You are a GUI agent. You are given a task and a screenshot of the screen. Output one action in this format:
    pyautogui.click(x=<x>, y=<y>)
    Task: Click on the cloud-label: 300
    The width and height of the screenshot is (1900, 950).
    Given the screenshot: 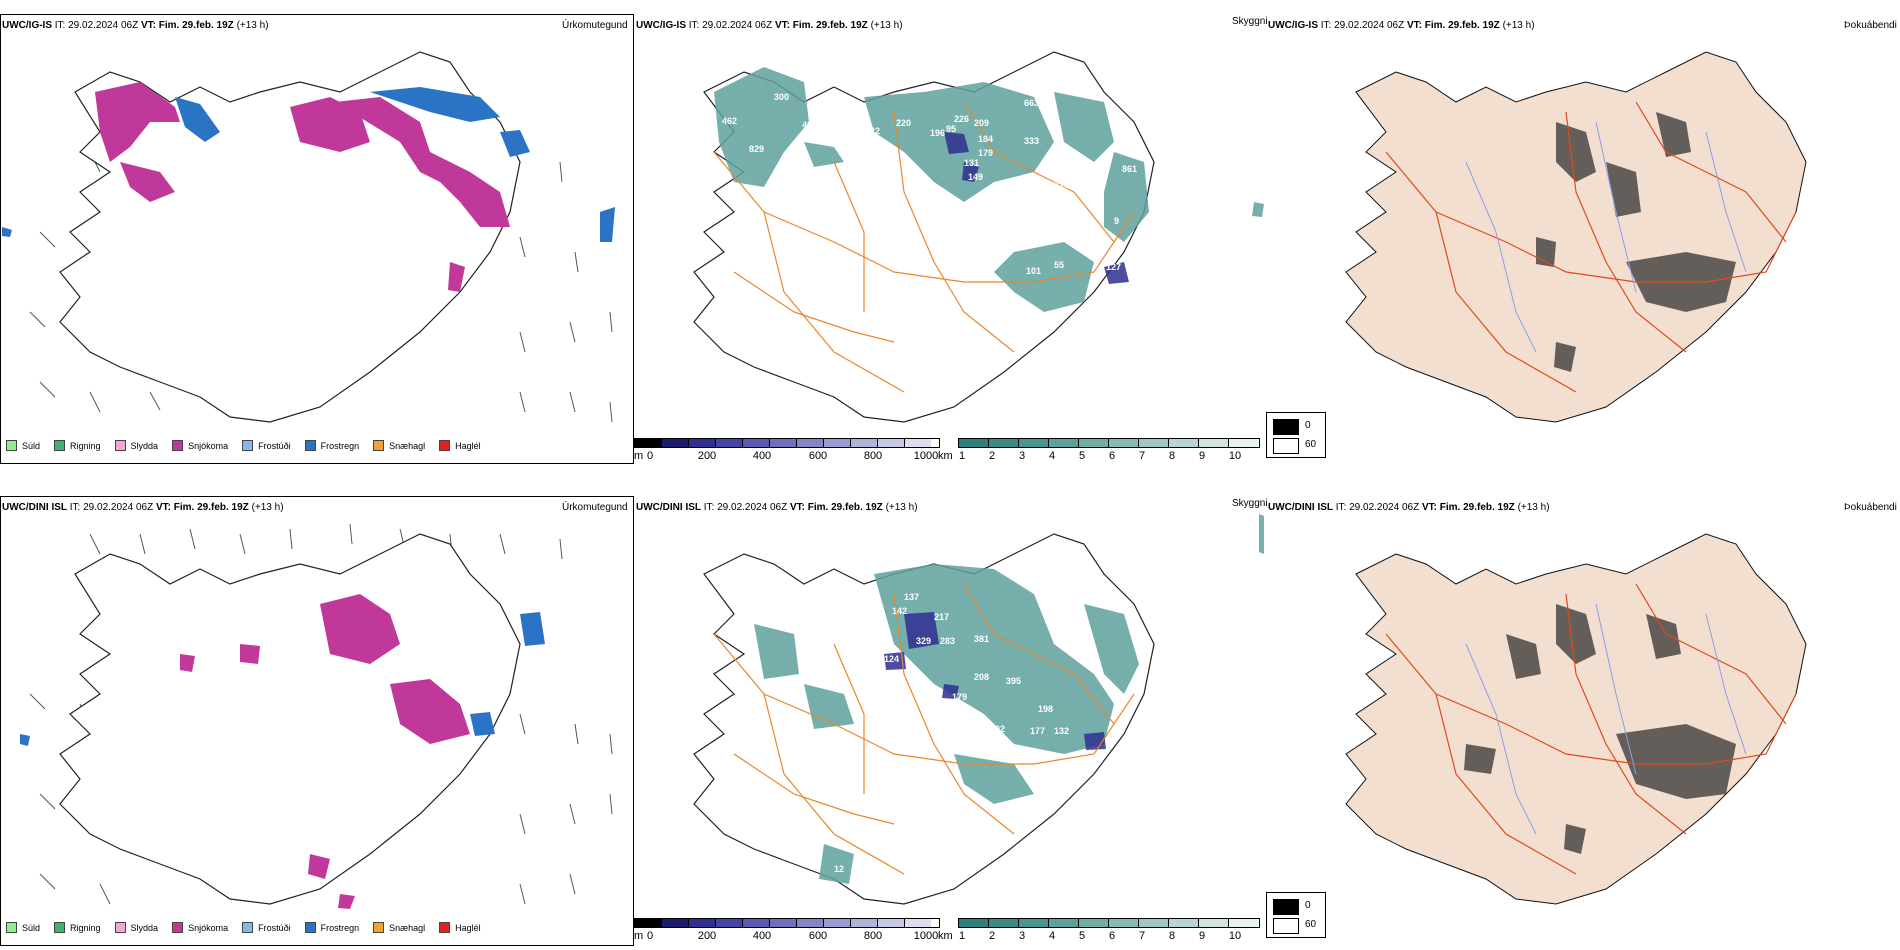 What is the action you would take?
    pyautogui.click(x=781, y=97)
    